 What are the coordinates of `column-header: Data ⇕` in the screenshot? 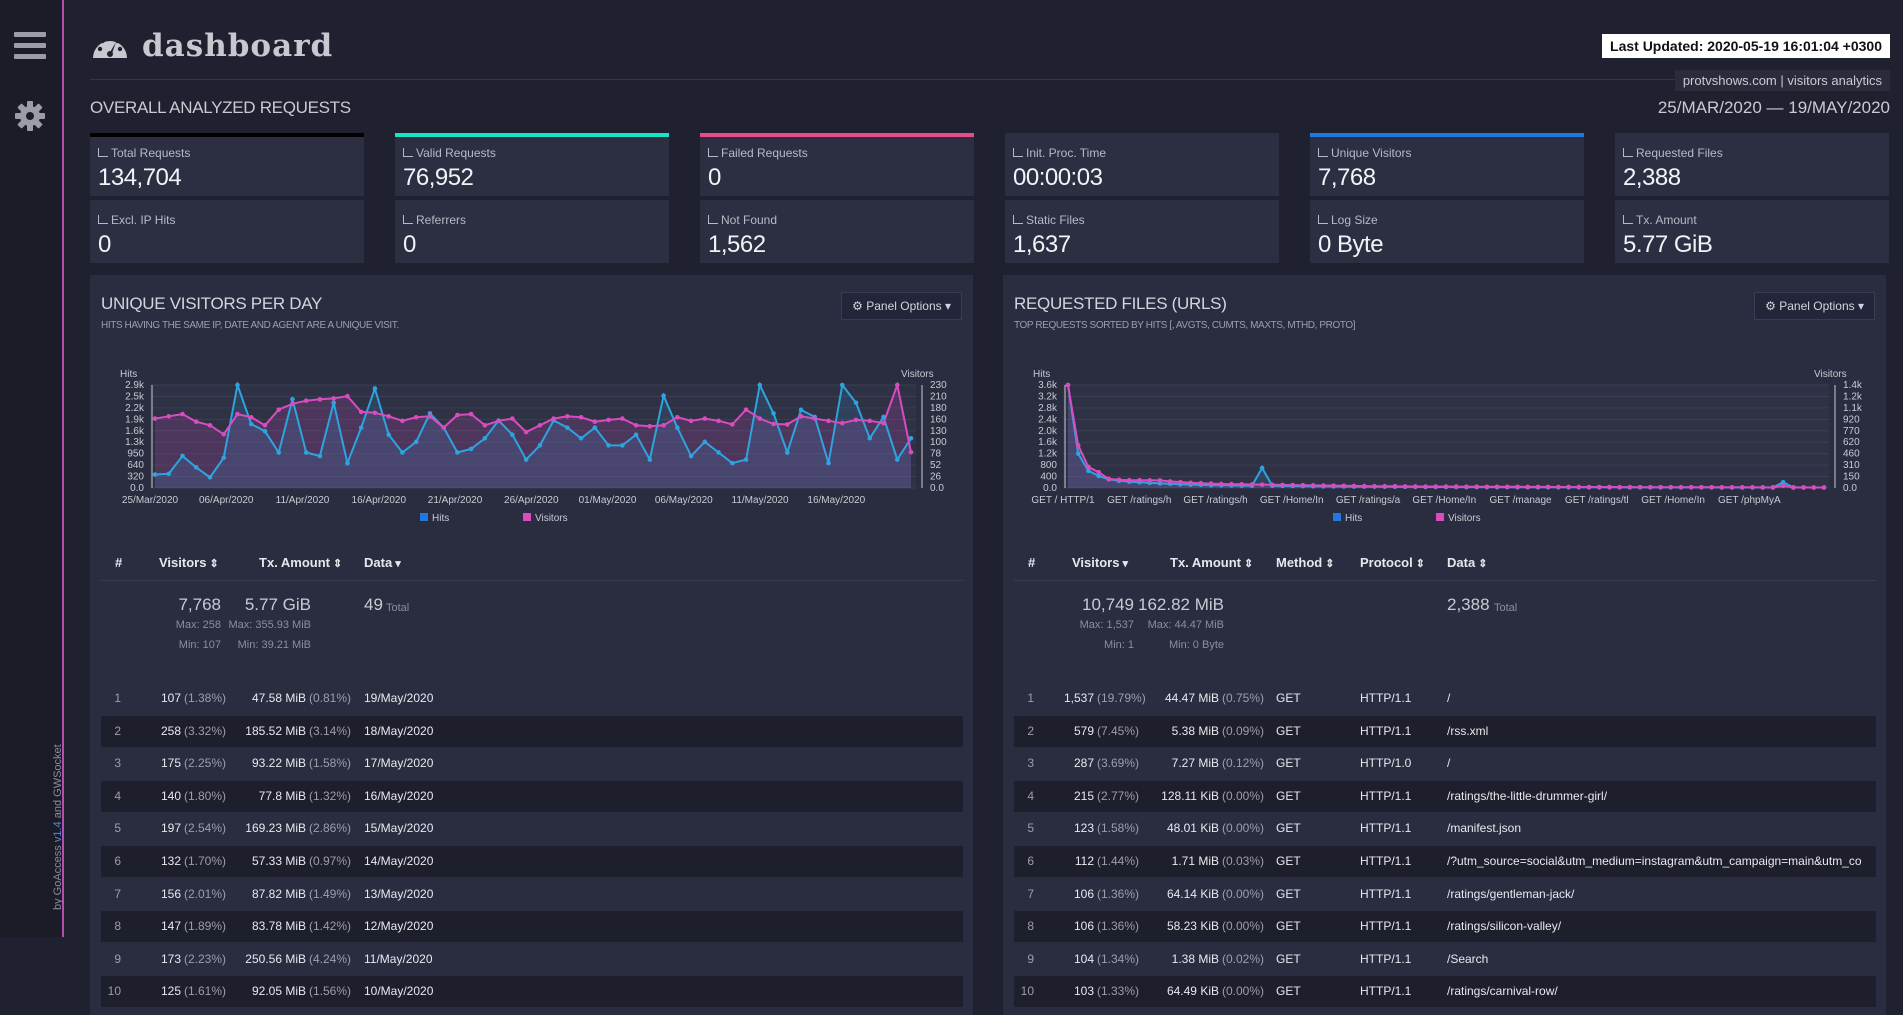 It's located at (1467, 563).